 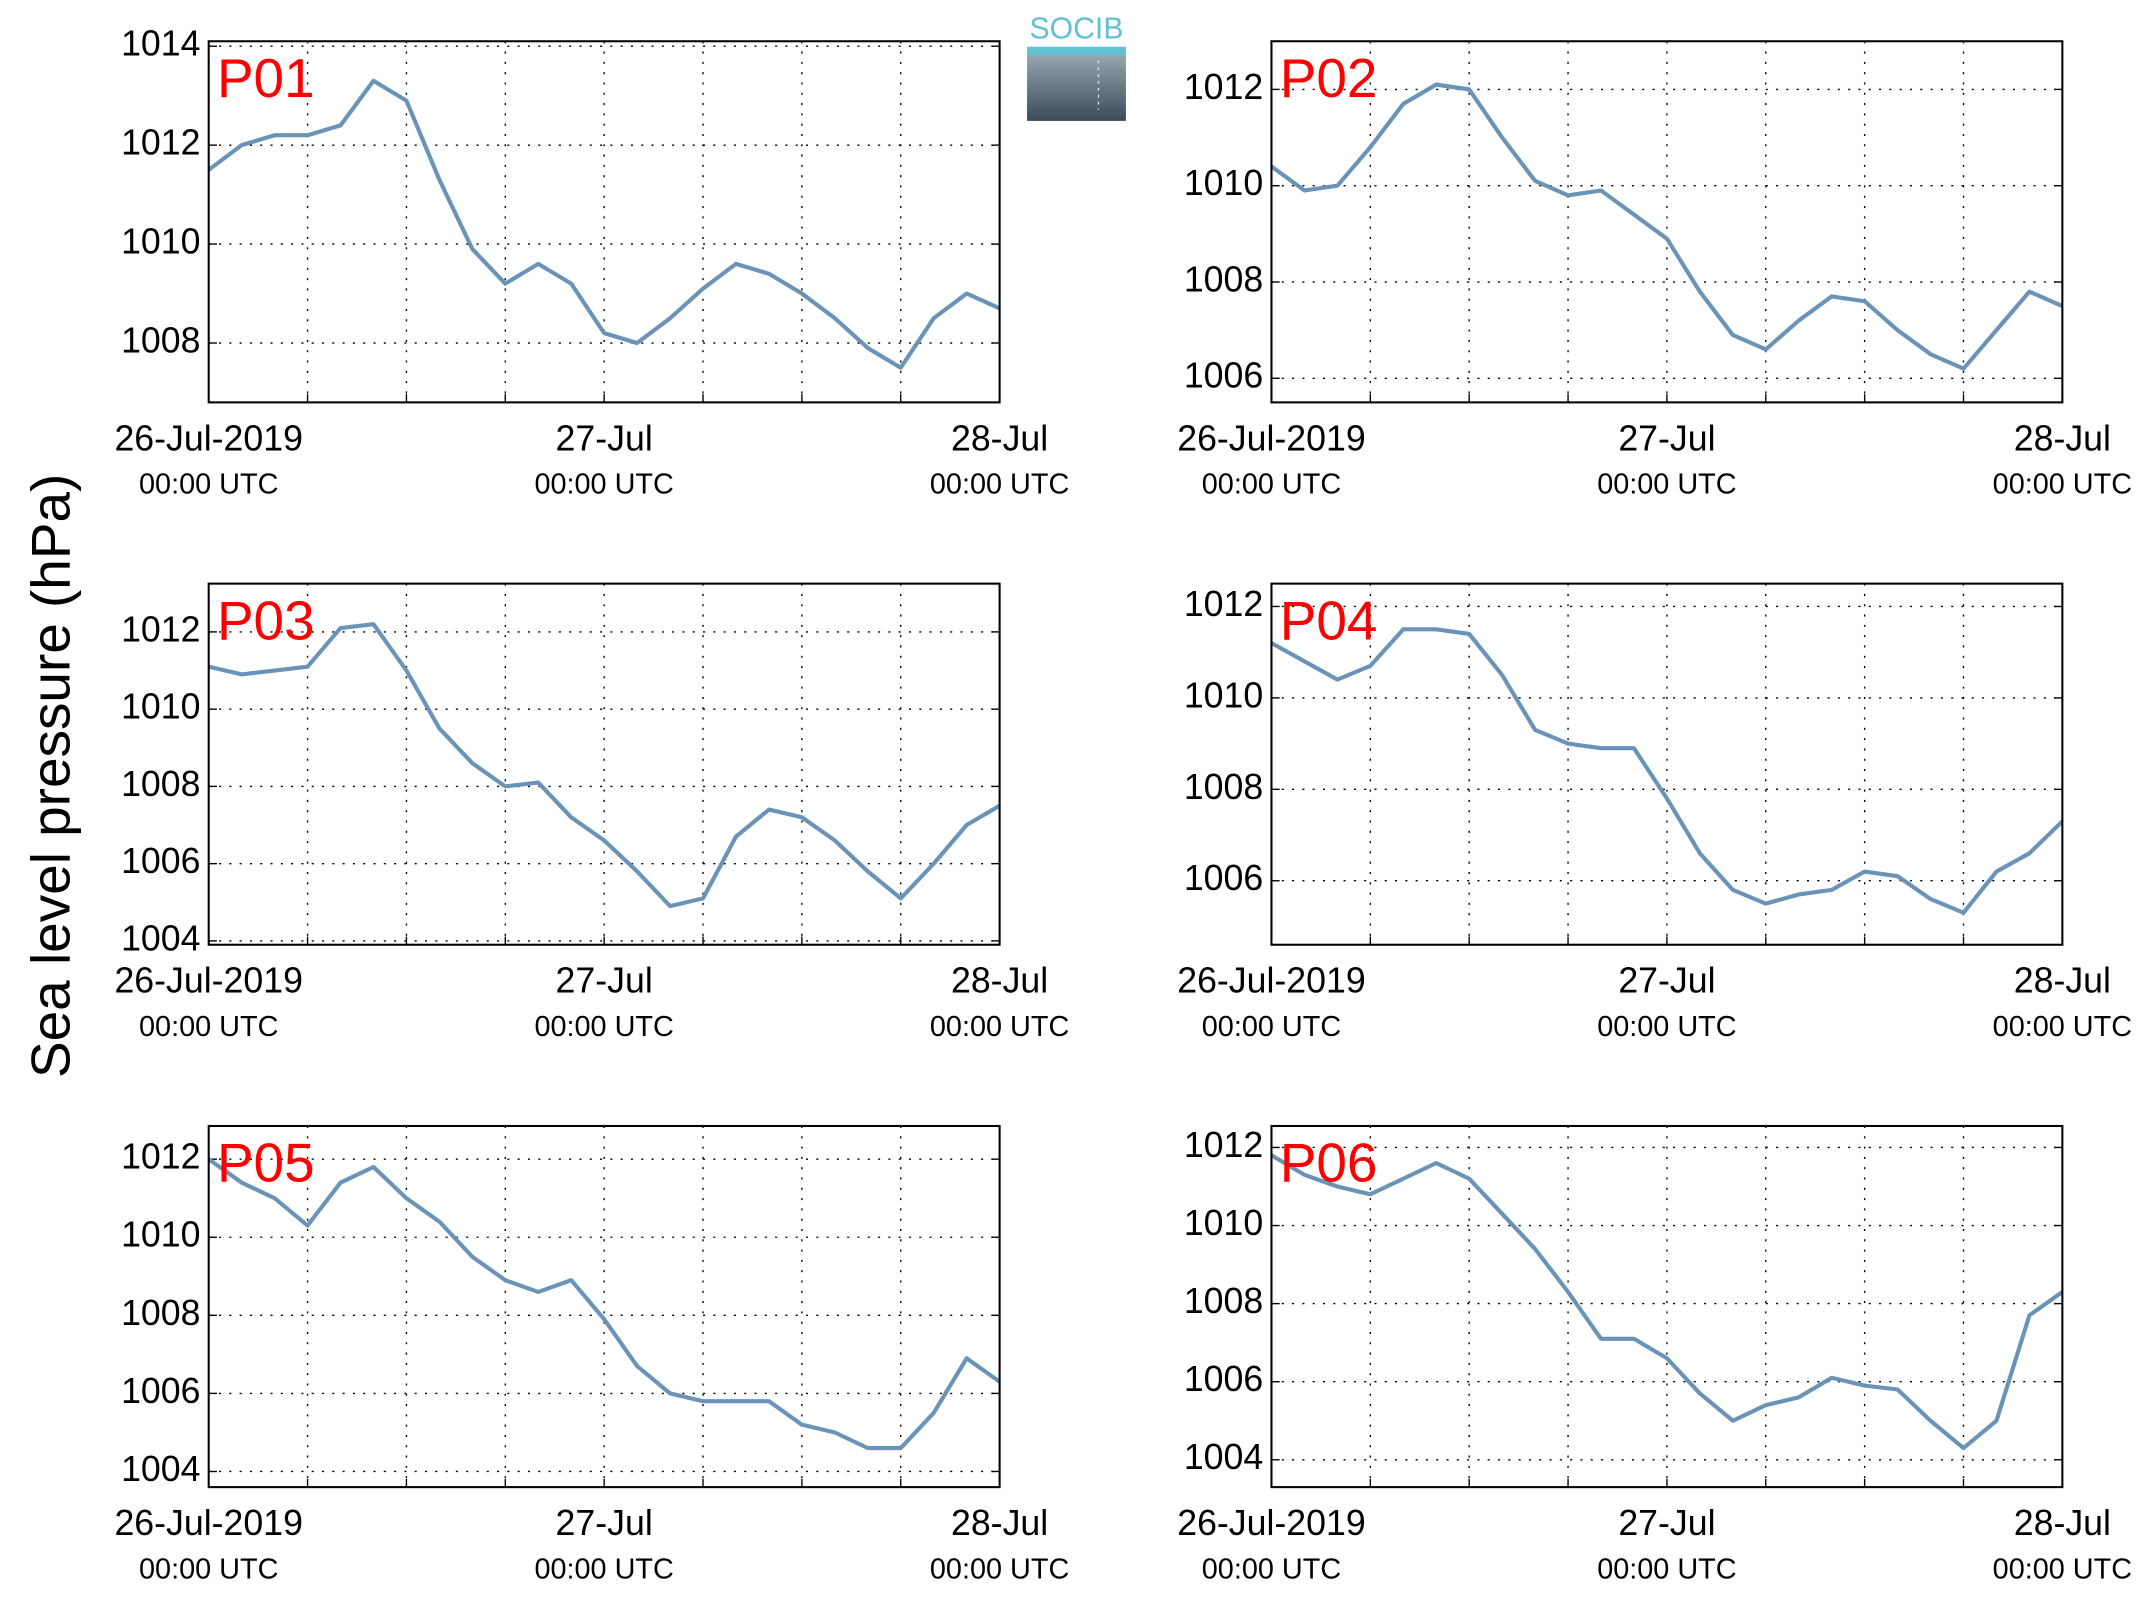 What do you see at coordinates (1076, 50) in the screenshot?
I see `logo-band` at bounding box center [1076, 50].